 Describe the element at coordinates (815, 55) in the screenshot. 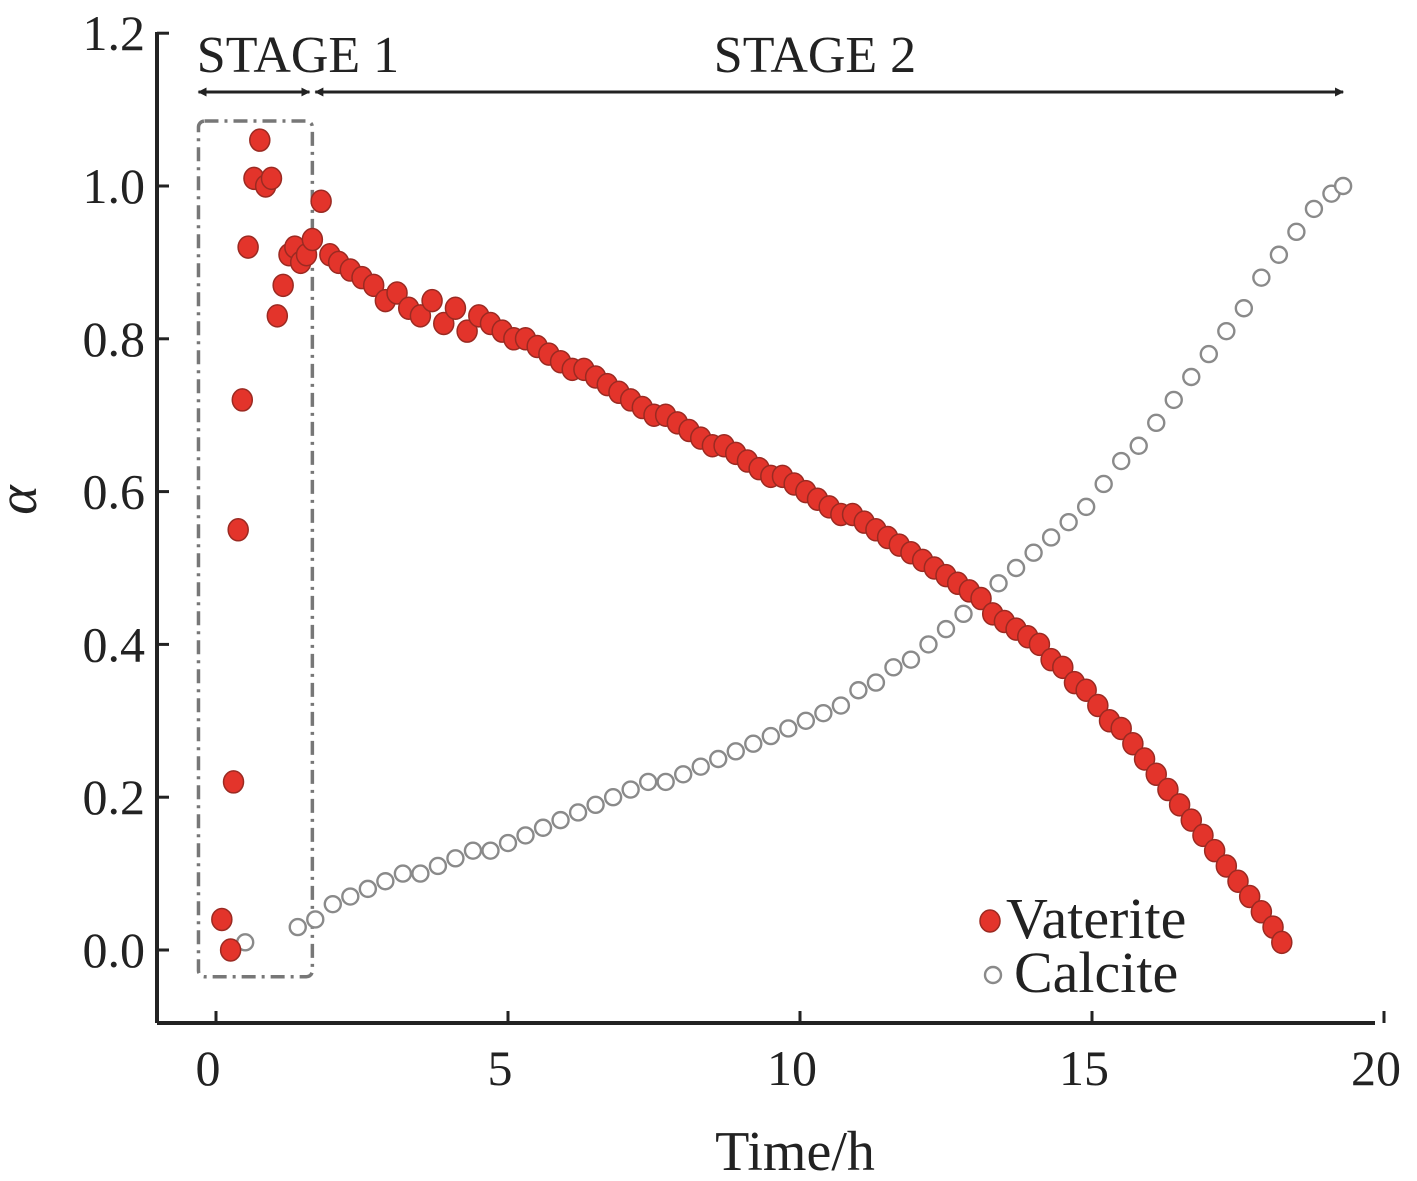

I see `stage-2-label: STAGE 2` at that location.